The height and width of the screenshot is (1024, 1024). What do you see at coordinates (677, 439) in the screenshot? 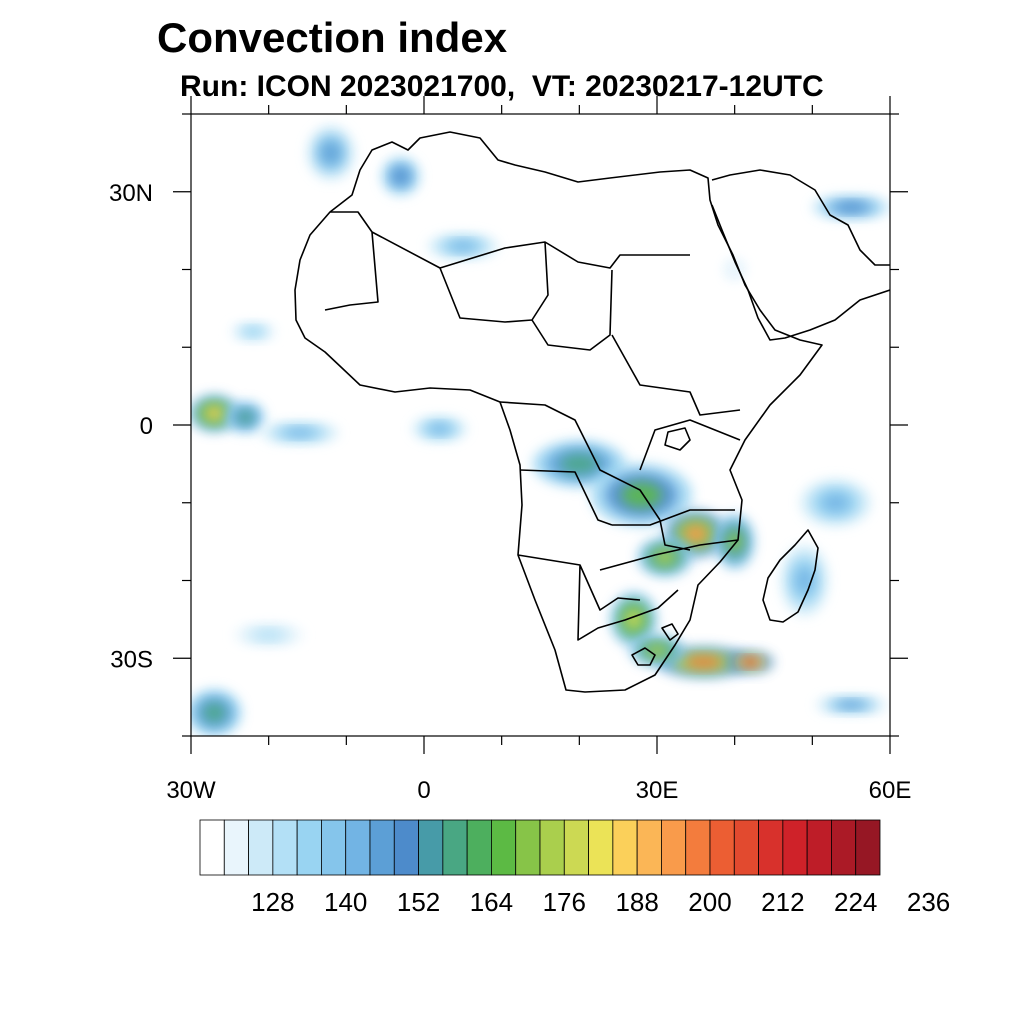
I see `lake-victoria` at bounding box center [677, 439].